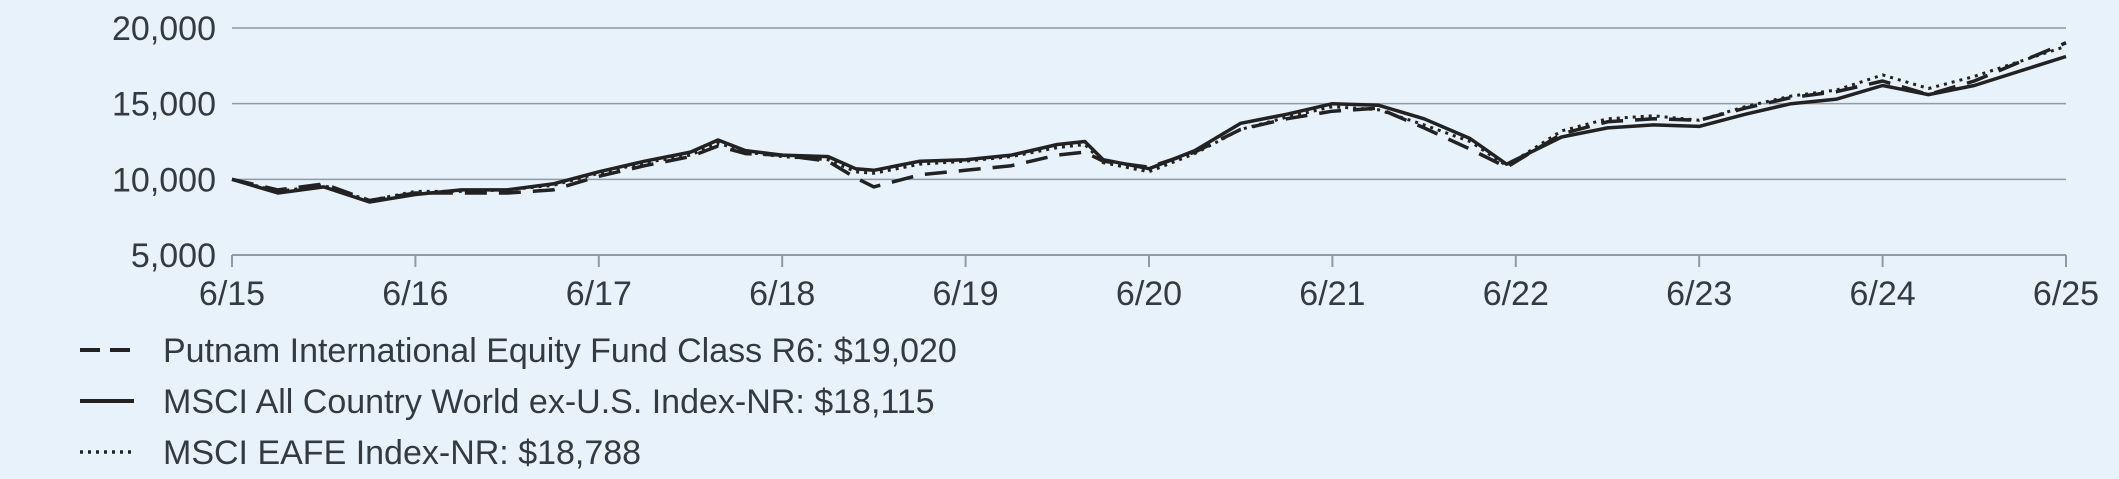 The image size is (2119, 479). I want to click on x-tick-label: 6/18, so click(782, 294).